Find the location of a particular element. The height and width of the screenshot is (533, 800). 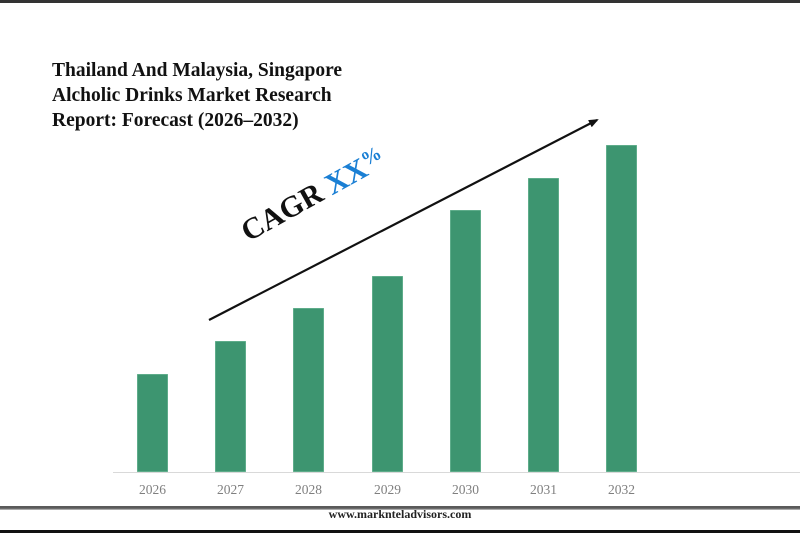

bar-2031 is located at coordinates (543, 325).